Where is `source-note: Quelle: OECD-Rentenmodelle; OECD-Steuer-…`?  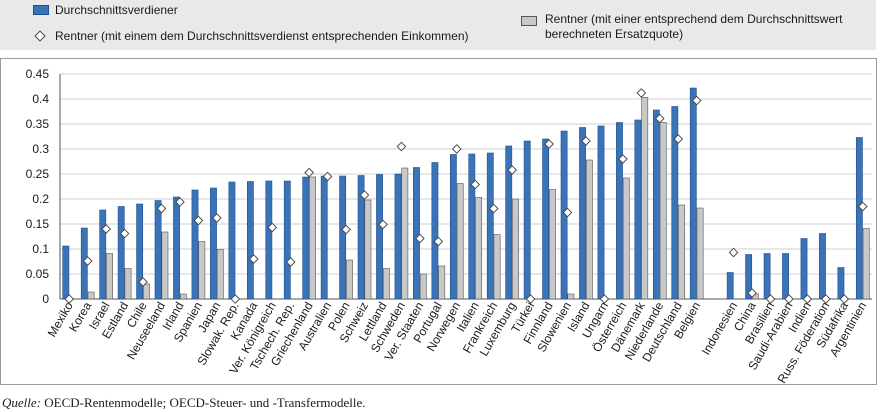
source-note: Quelle: OECD-Rentenmodelle; OECD-Steuer-… is located at coordinates (184, 403).